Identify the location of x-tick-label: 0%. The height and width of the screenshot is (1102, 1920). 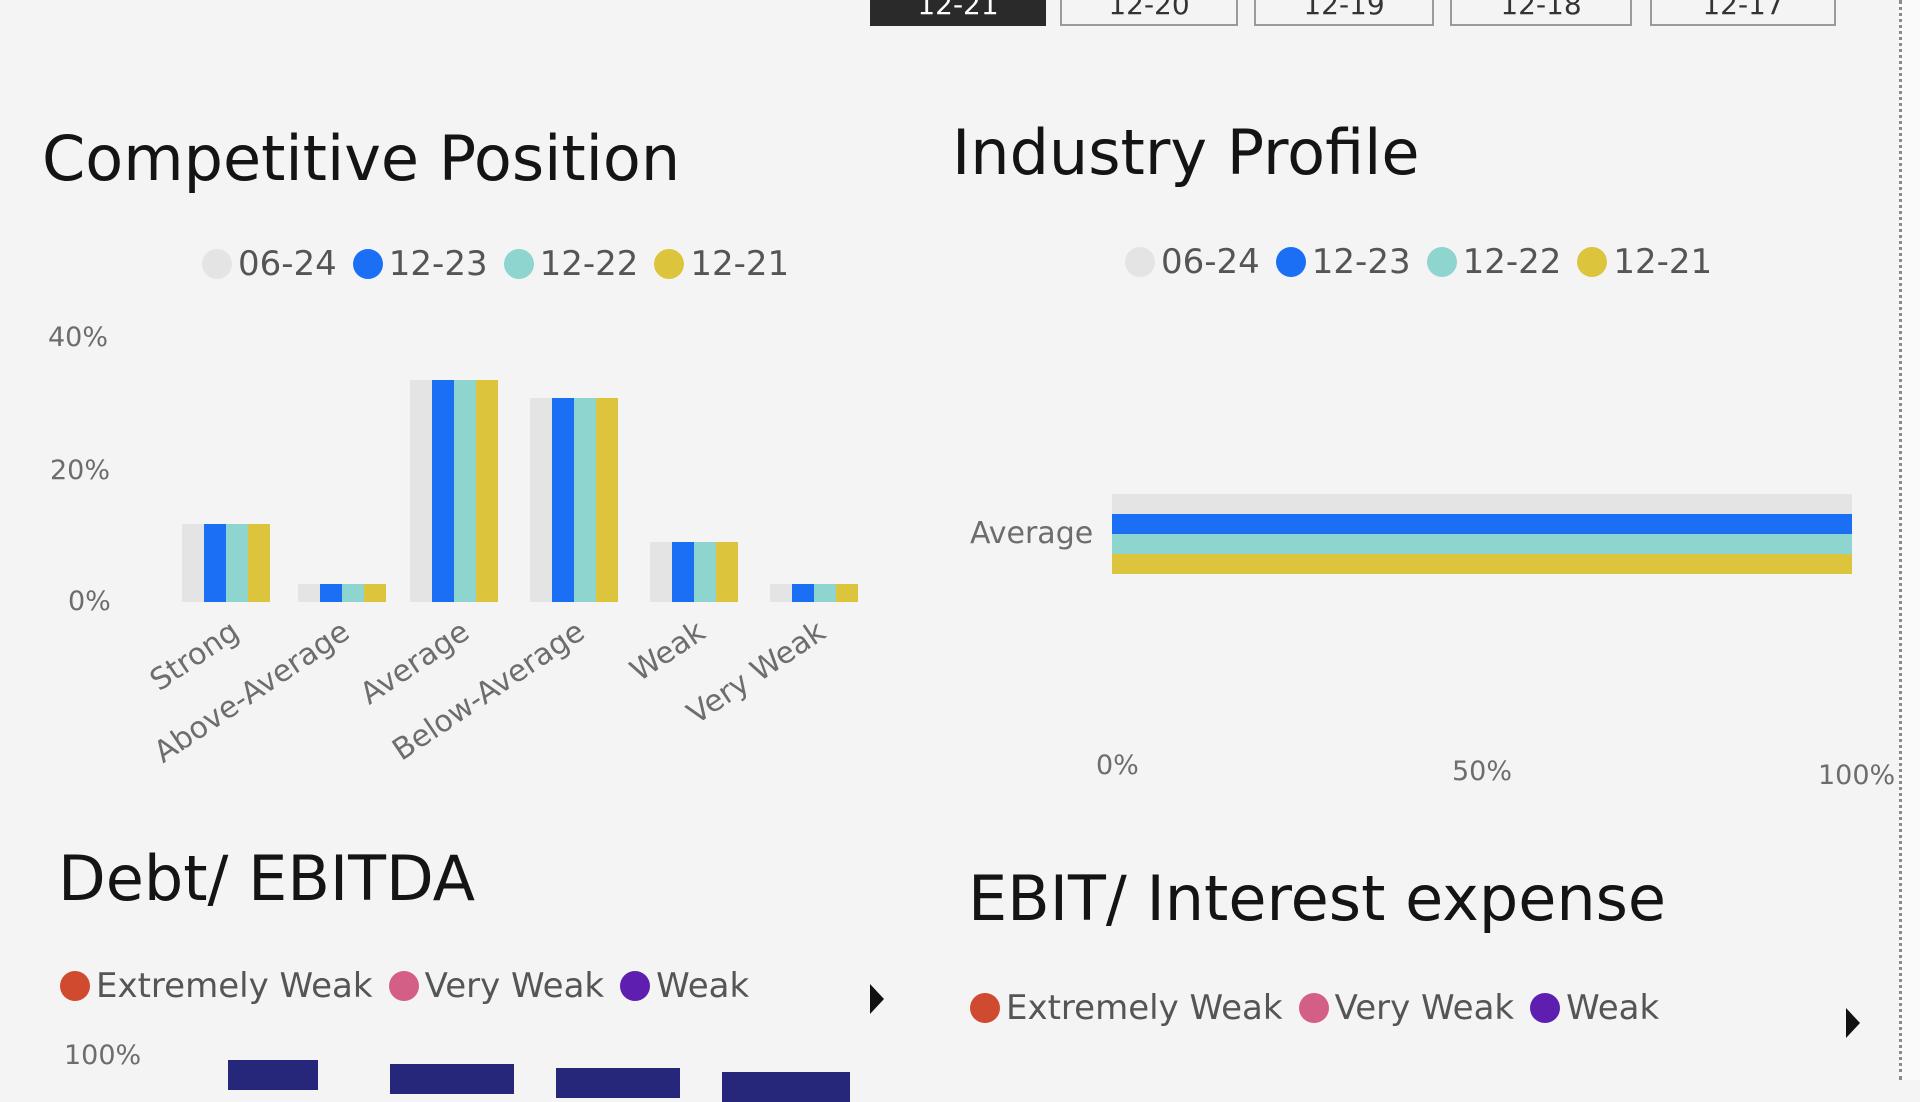
(1117, 765).